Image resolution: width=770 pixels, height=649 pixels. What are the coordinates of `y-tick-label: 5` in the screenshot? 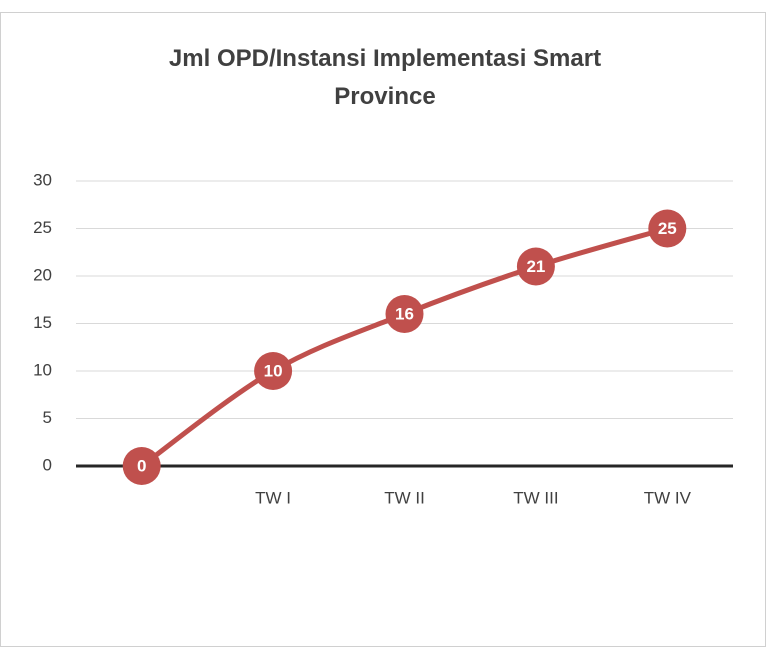 It's located at (47, 417).